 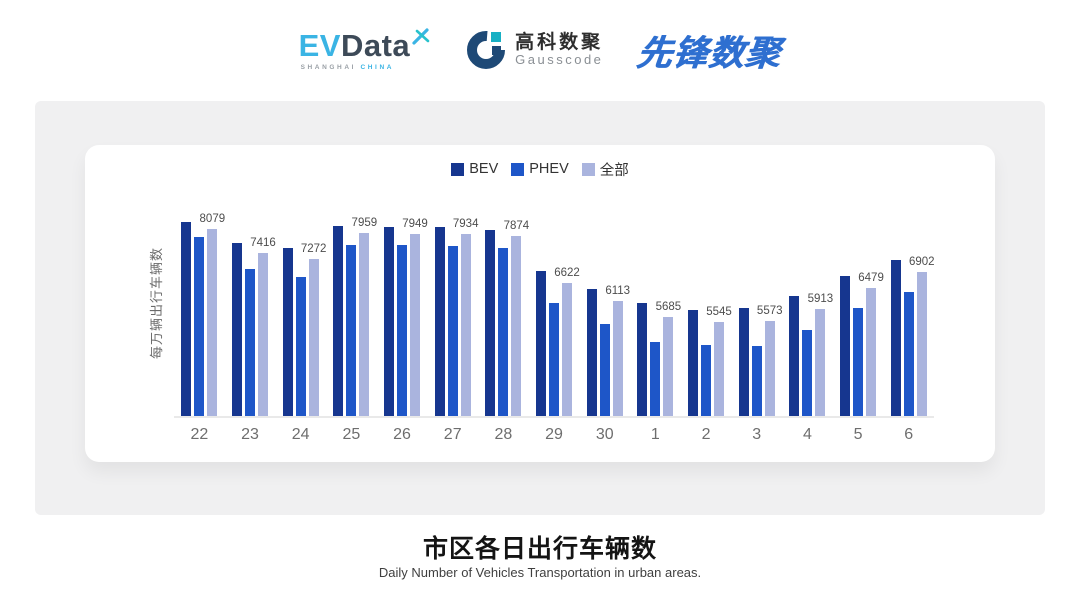 I want to click on bar-wrap-all: 6113, so click(x=617, y=350).